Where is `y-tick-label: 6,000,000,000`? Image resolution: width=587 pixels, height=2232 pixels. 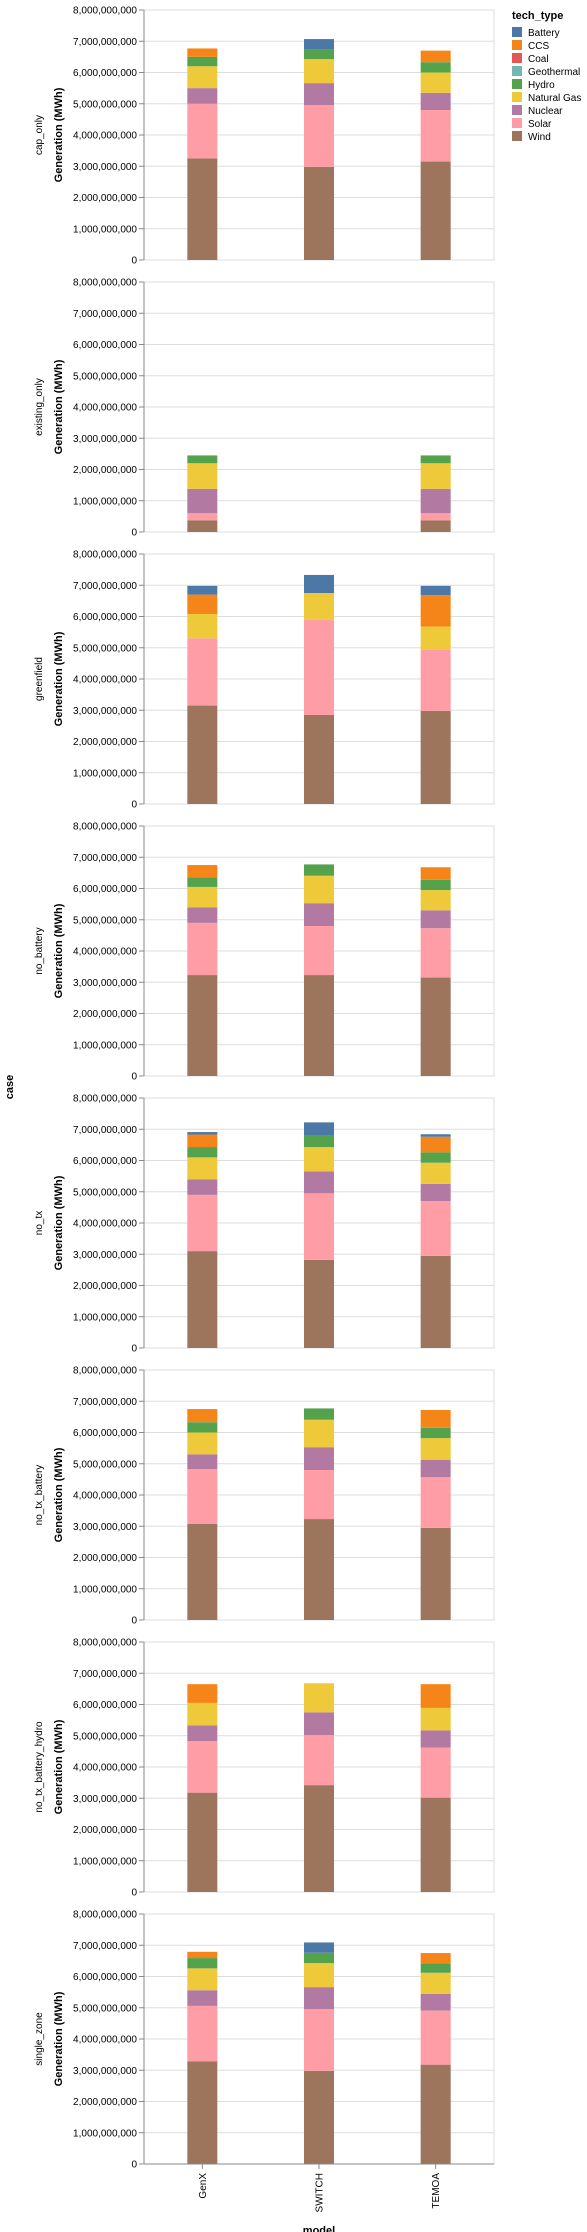
y-tick-label: 6,000,000,000 is located at coordinates (105, 889).